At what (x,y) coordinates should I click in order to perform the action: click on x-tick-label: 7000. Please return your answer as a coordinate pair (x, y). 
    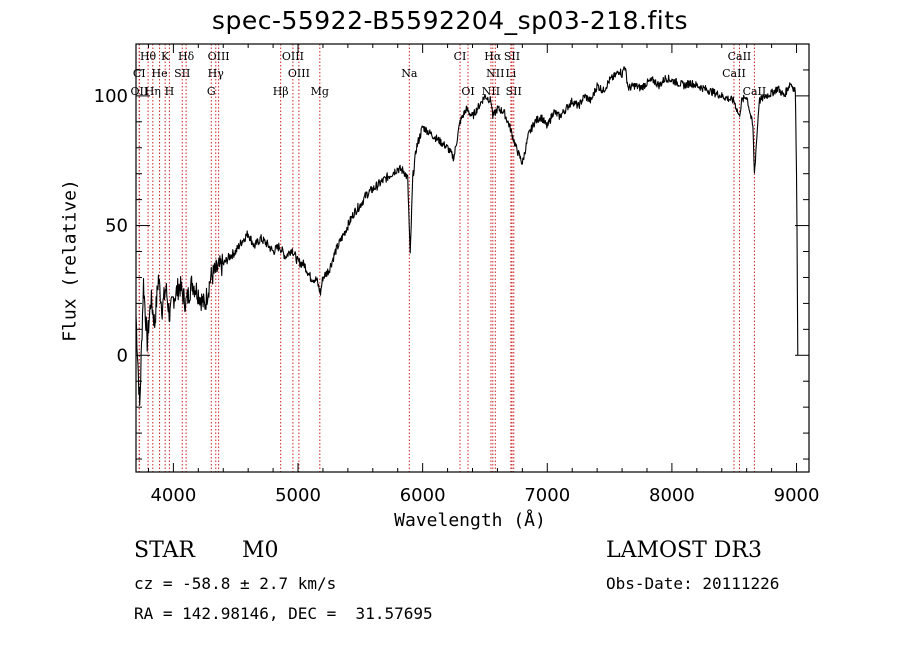
    Looking at the image, I should click on (547, 495).